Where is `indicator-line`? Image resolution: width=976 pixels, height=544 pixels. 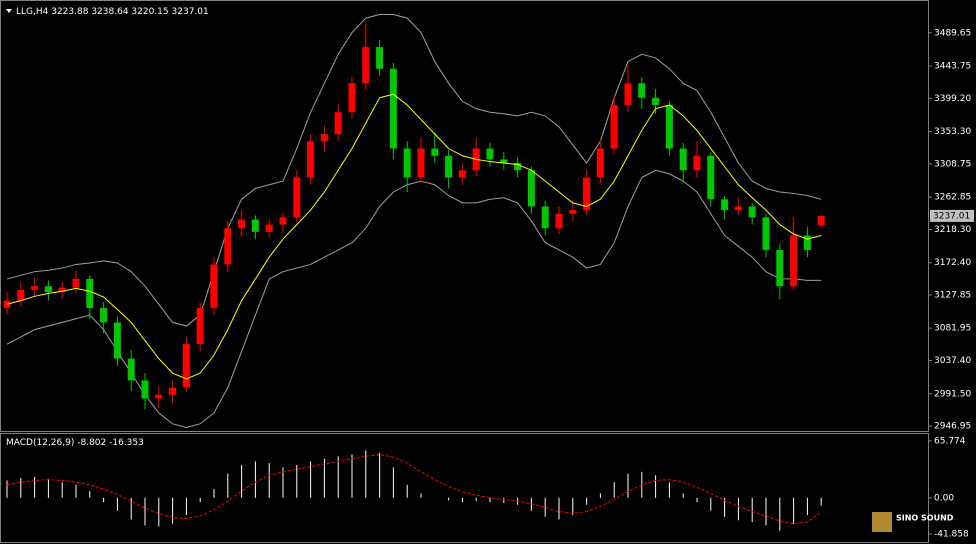
indicator-line is located at coordinates (414, 489).